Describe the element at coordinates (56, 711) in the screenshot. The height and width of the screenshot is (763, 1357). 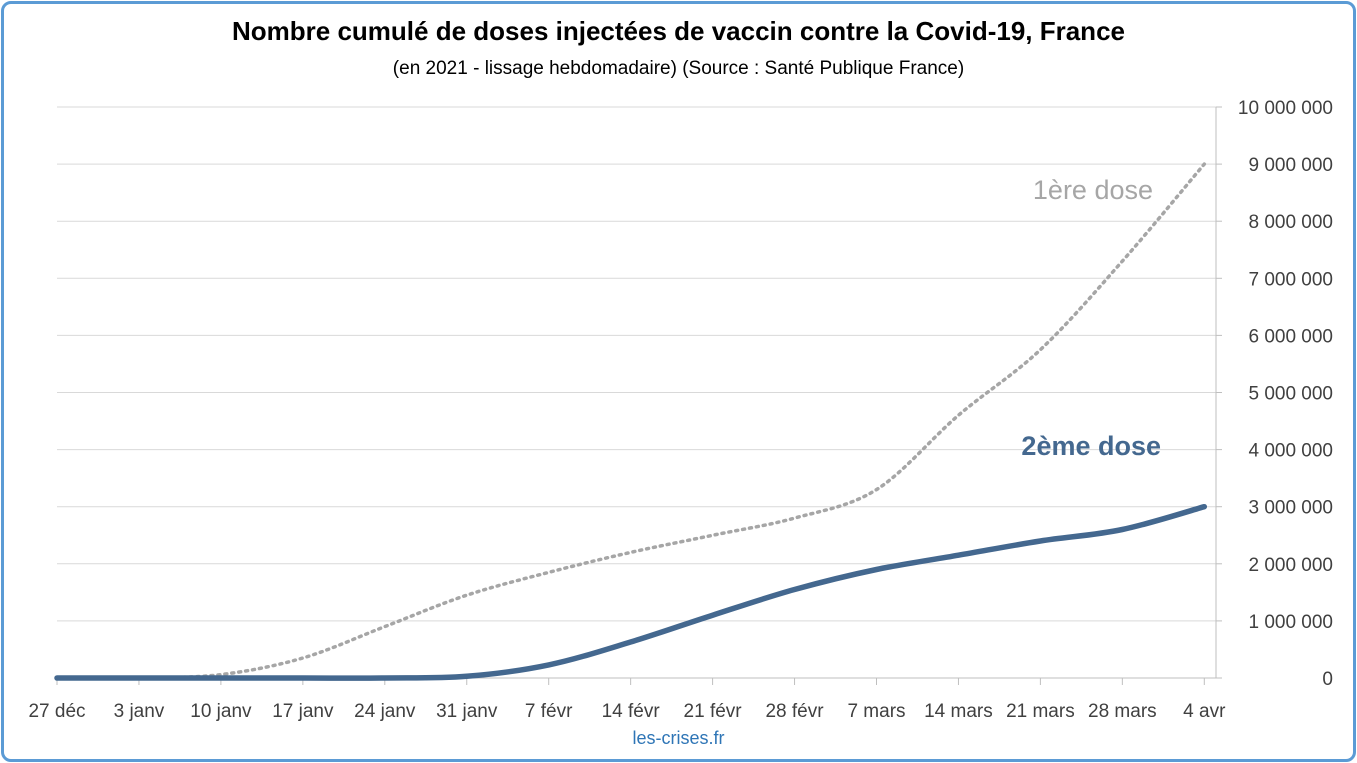
I see `x-tick-label: 27 déc` at that location.